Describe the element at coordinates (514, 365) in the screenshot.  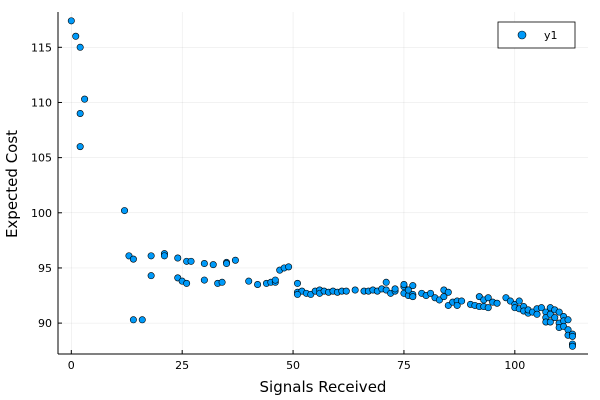
I see `x-tick-label: 100` at that location.